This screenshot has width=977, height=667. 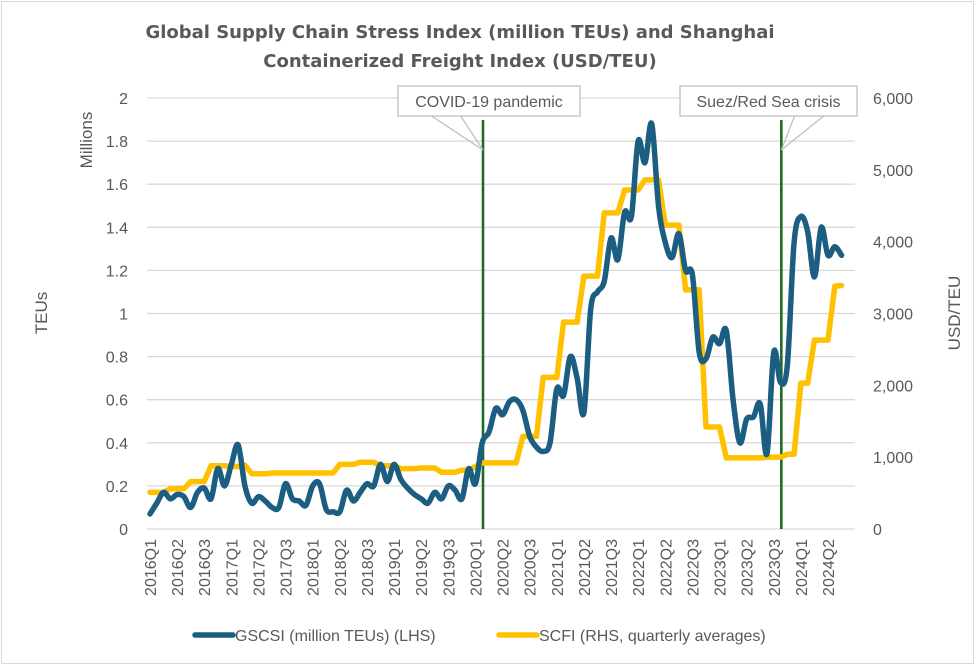 I want to click on left-tick-label: 1, so click(x=123, y=315).